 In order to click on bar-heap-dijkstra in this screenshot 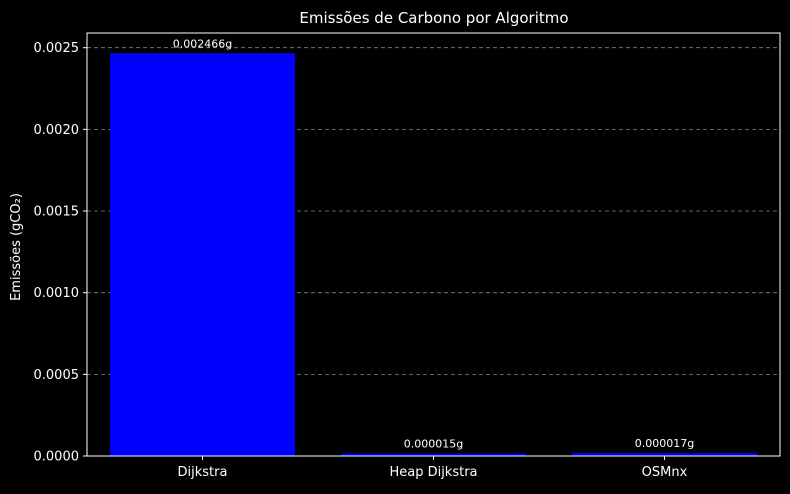, I will do `click(433, 454)`.